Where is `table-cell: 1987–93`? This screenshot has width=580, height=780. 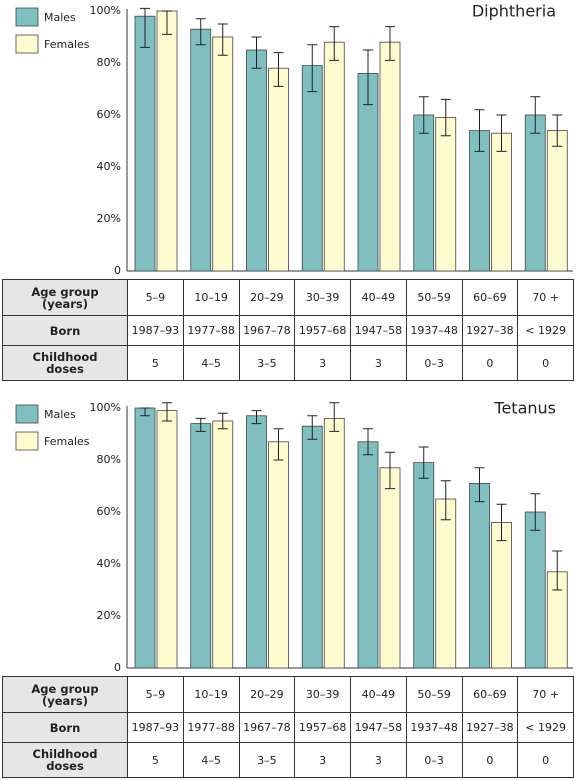
table-cell: 1987–93 is located at coordinates (155, 727).